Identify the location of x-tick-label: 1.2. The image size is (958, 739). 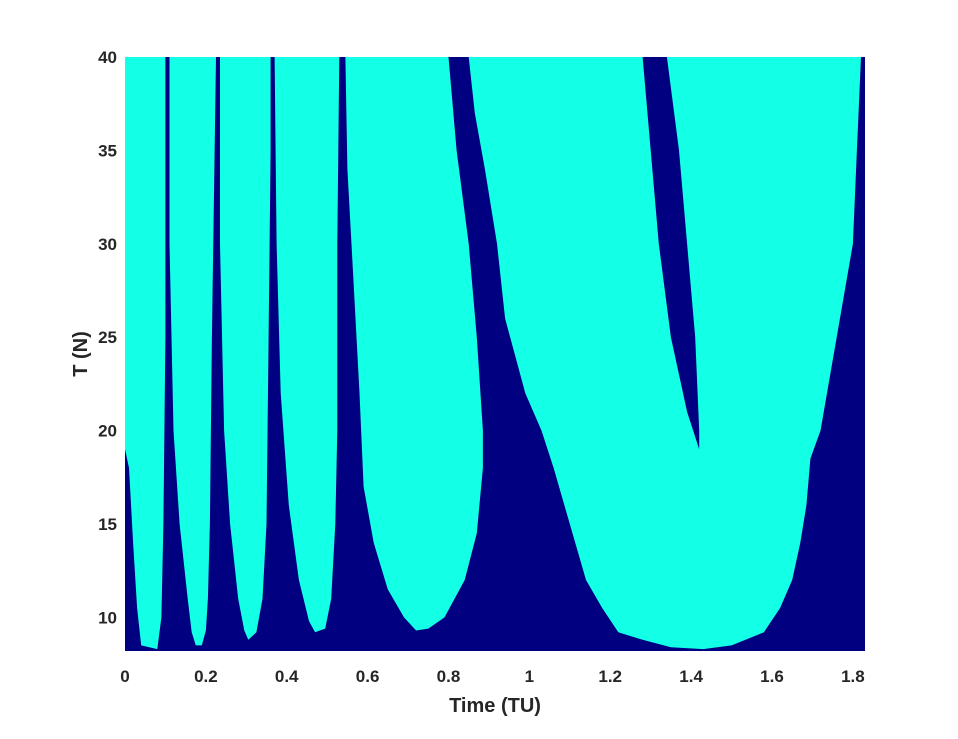
(610, 676).